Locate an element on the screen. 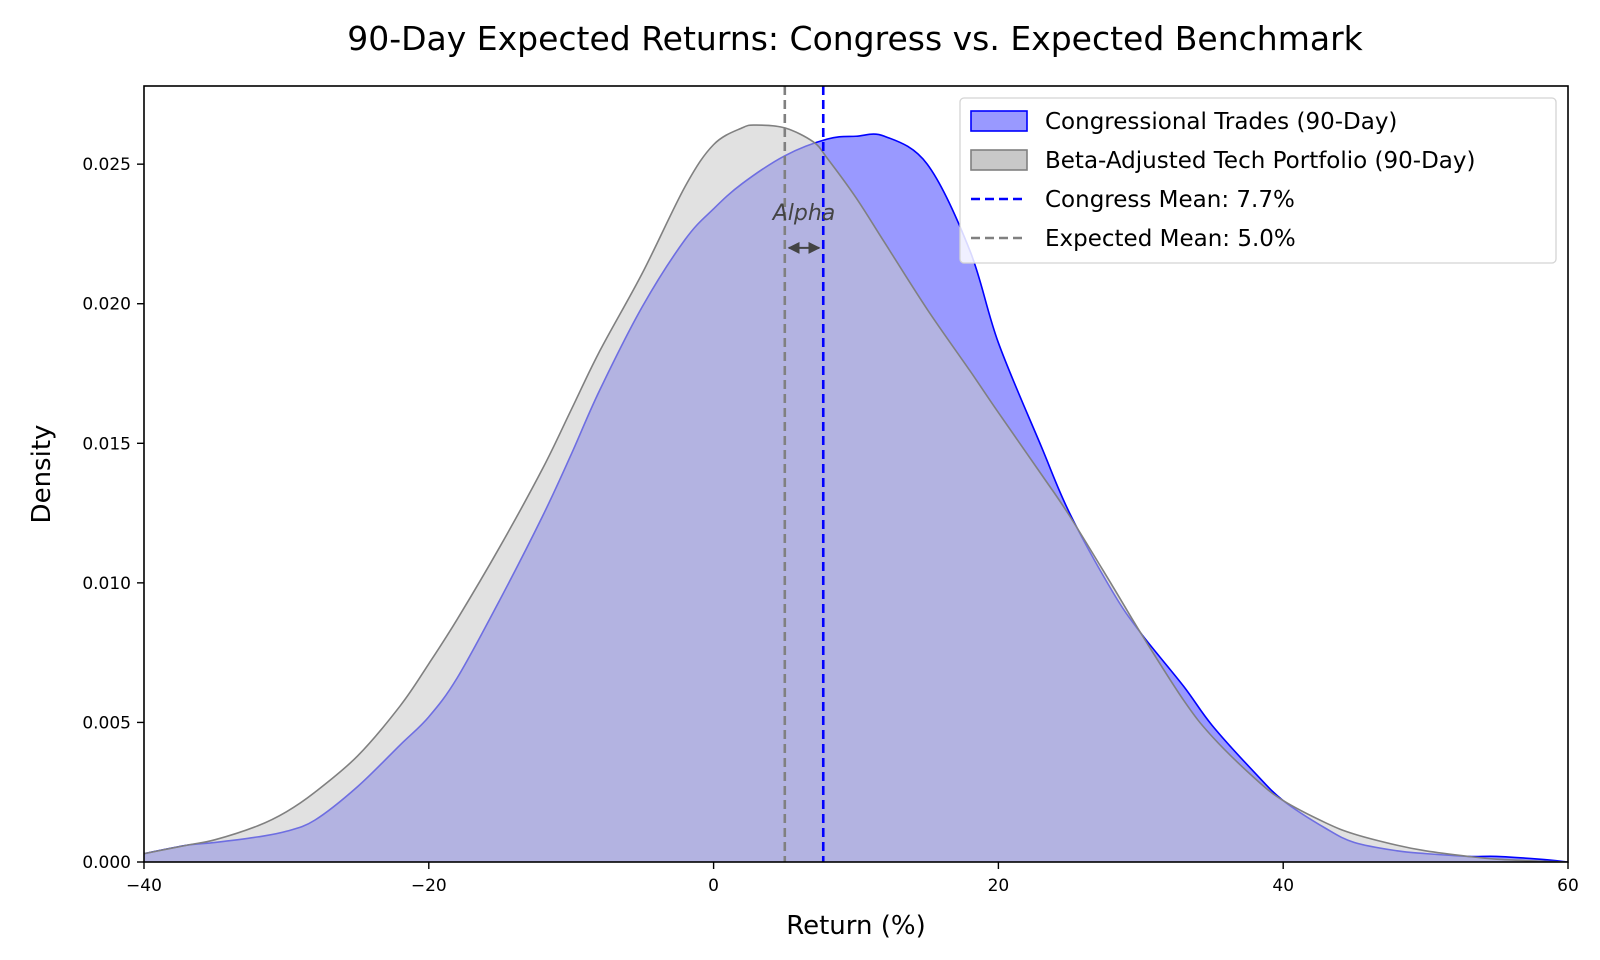 The image size is (1600, 960). x-axis-title: Return (%) is located at coordinates (856, 926).